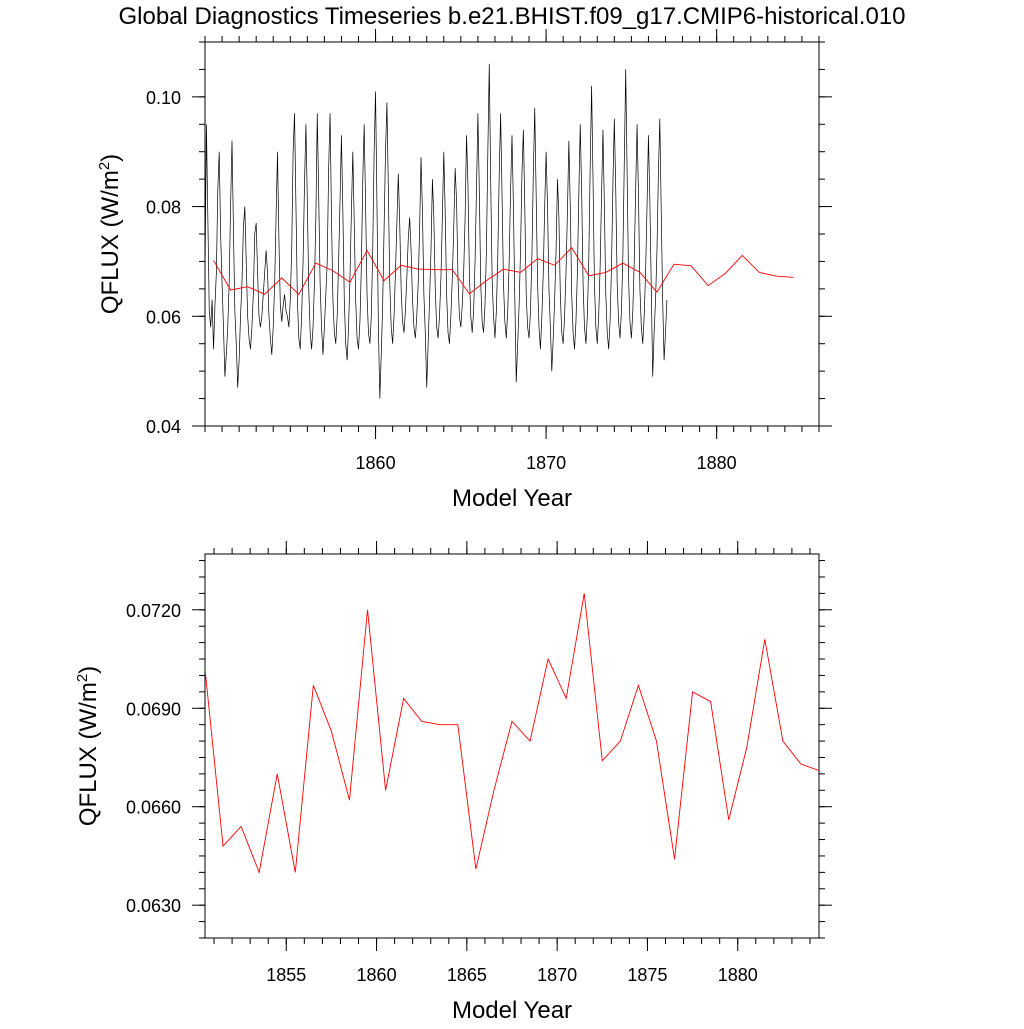 The width and height of the screenshot is (1024, 1029). I want to click on bottom-y-tick-label: 0.0630, so click(153, 906).